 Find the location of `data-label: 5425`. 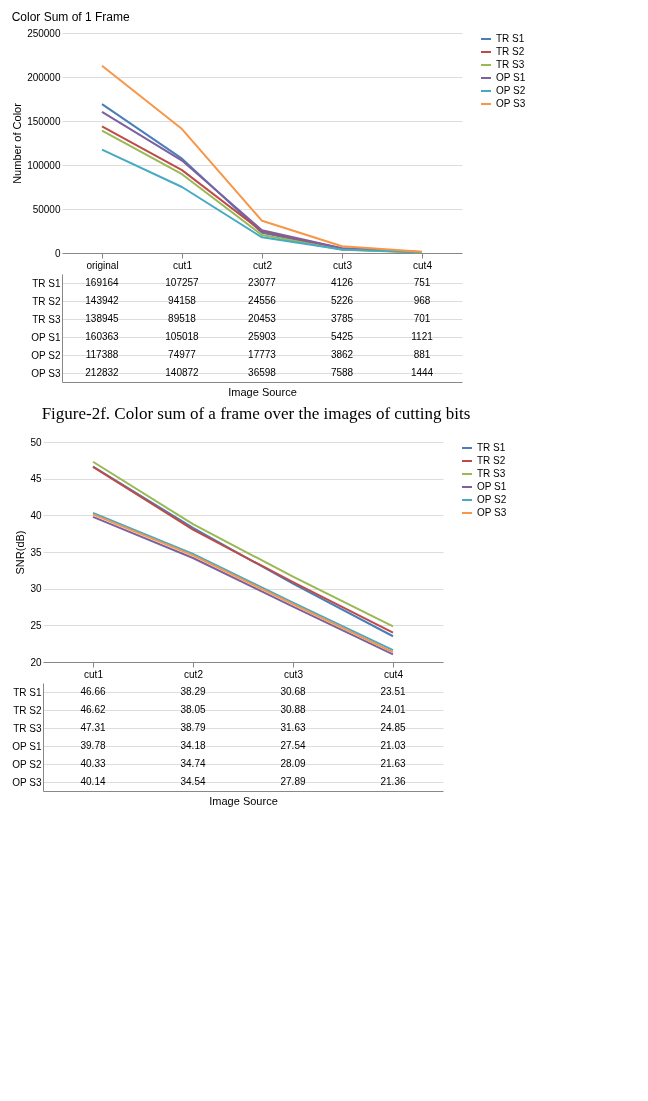

data-label: 5425 is located at coordinates (342, 336).